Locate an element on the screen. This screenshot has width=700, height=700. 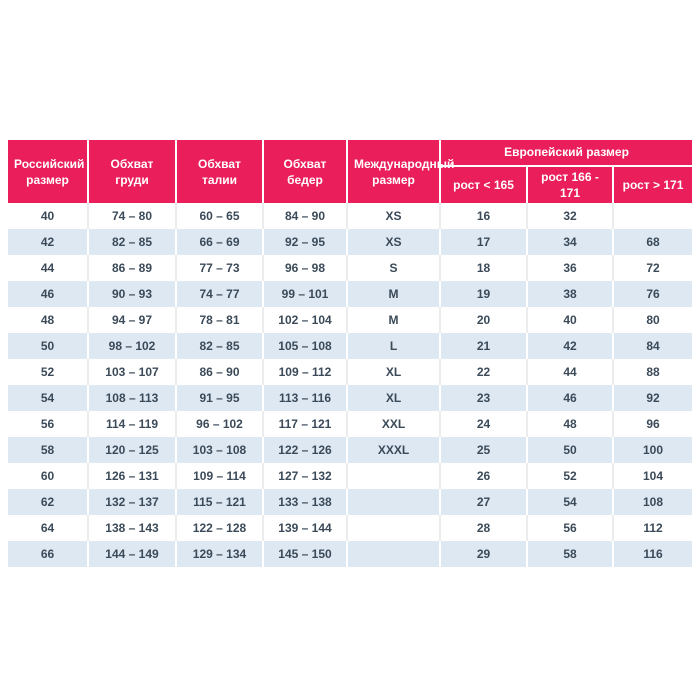
cell-waist: 122 – 128 is located at coordinates (219, 528).